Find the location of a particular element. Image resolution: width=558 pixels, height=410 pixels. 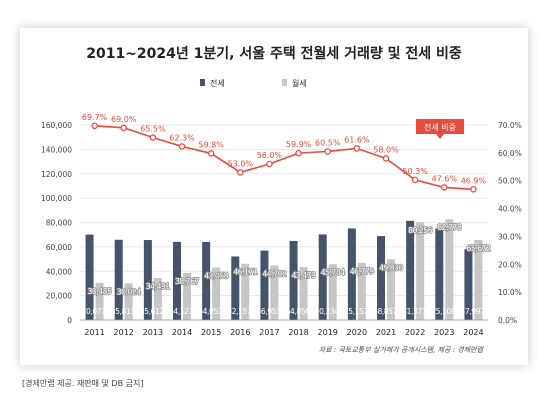

bar-label-wolse: 30,485 is located at coordinates (100, 291).